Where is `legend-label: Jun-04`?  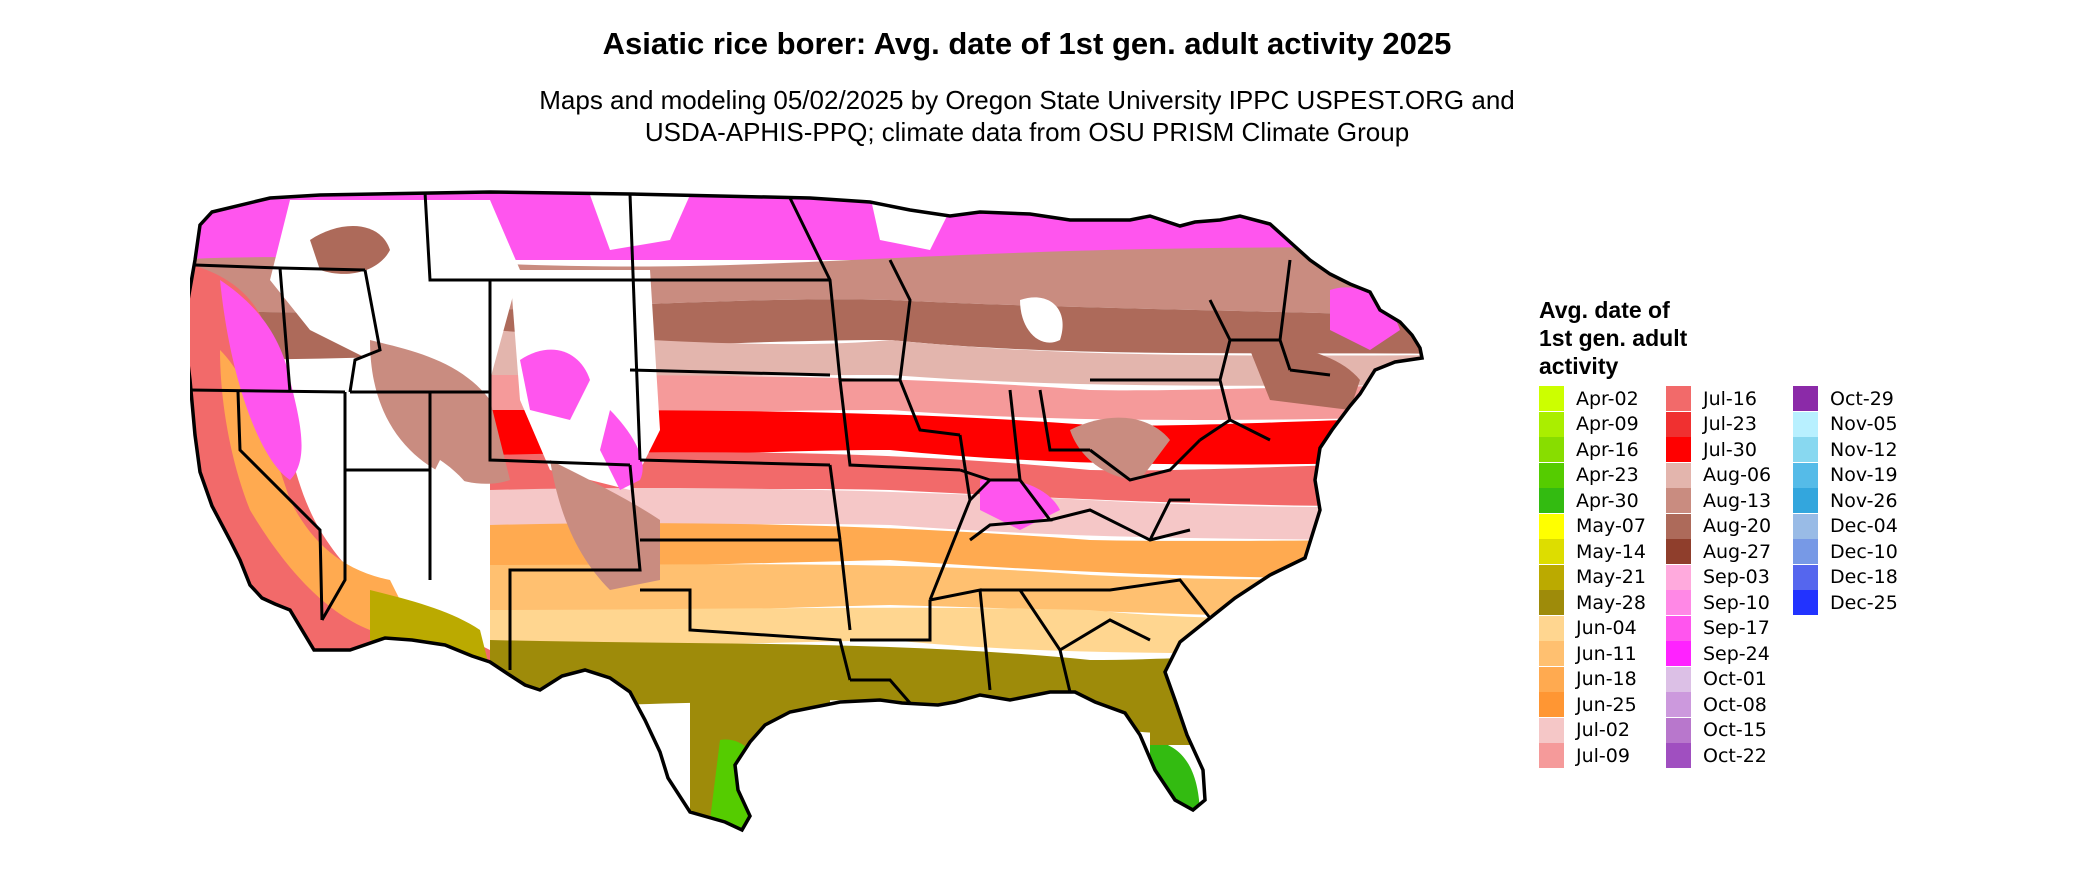
legend-label: Jun-04 is located at coordinates (1606, 628).